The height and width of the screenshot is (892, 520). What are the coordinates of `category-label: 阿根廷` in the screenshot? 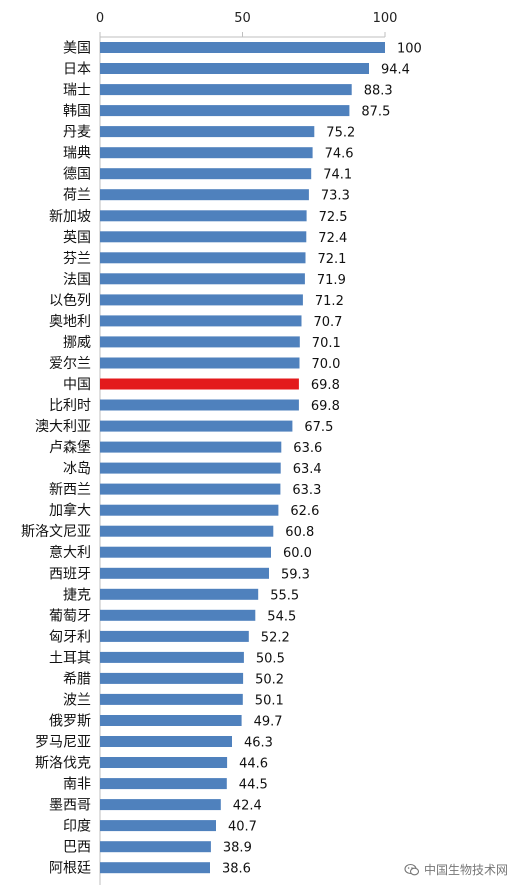 It's located at (70, 869).